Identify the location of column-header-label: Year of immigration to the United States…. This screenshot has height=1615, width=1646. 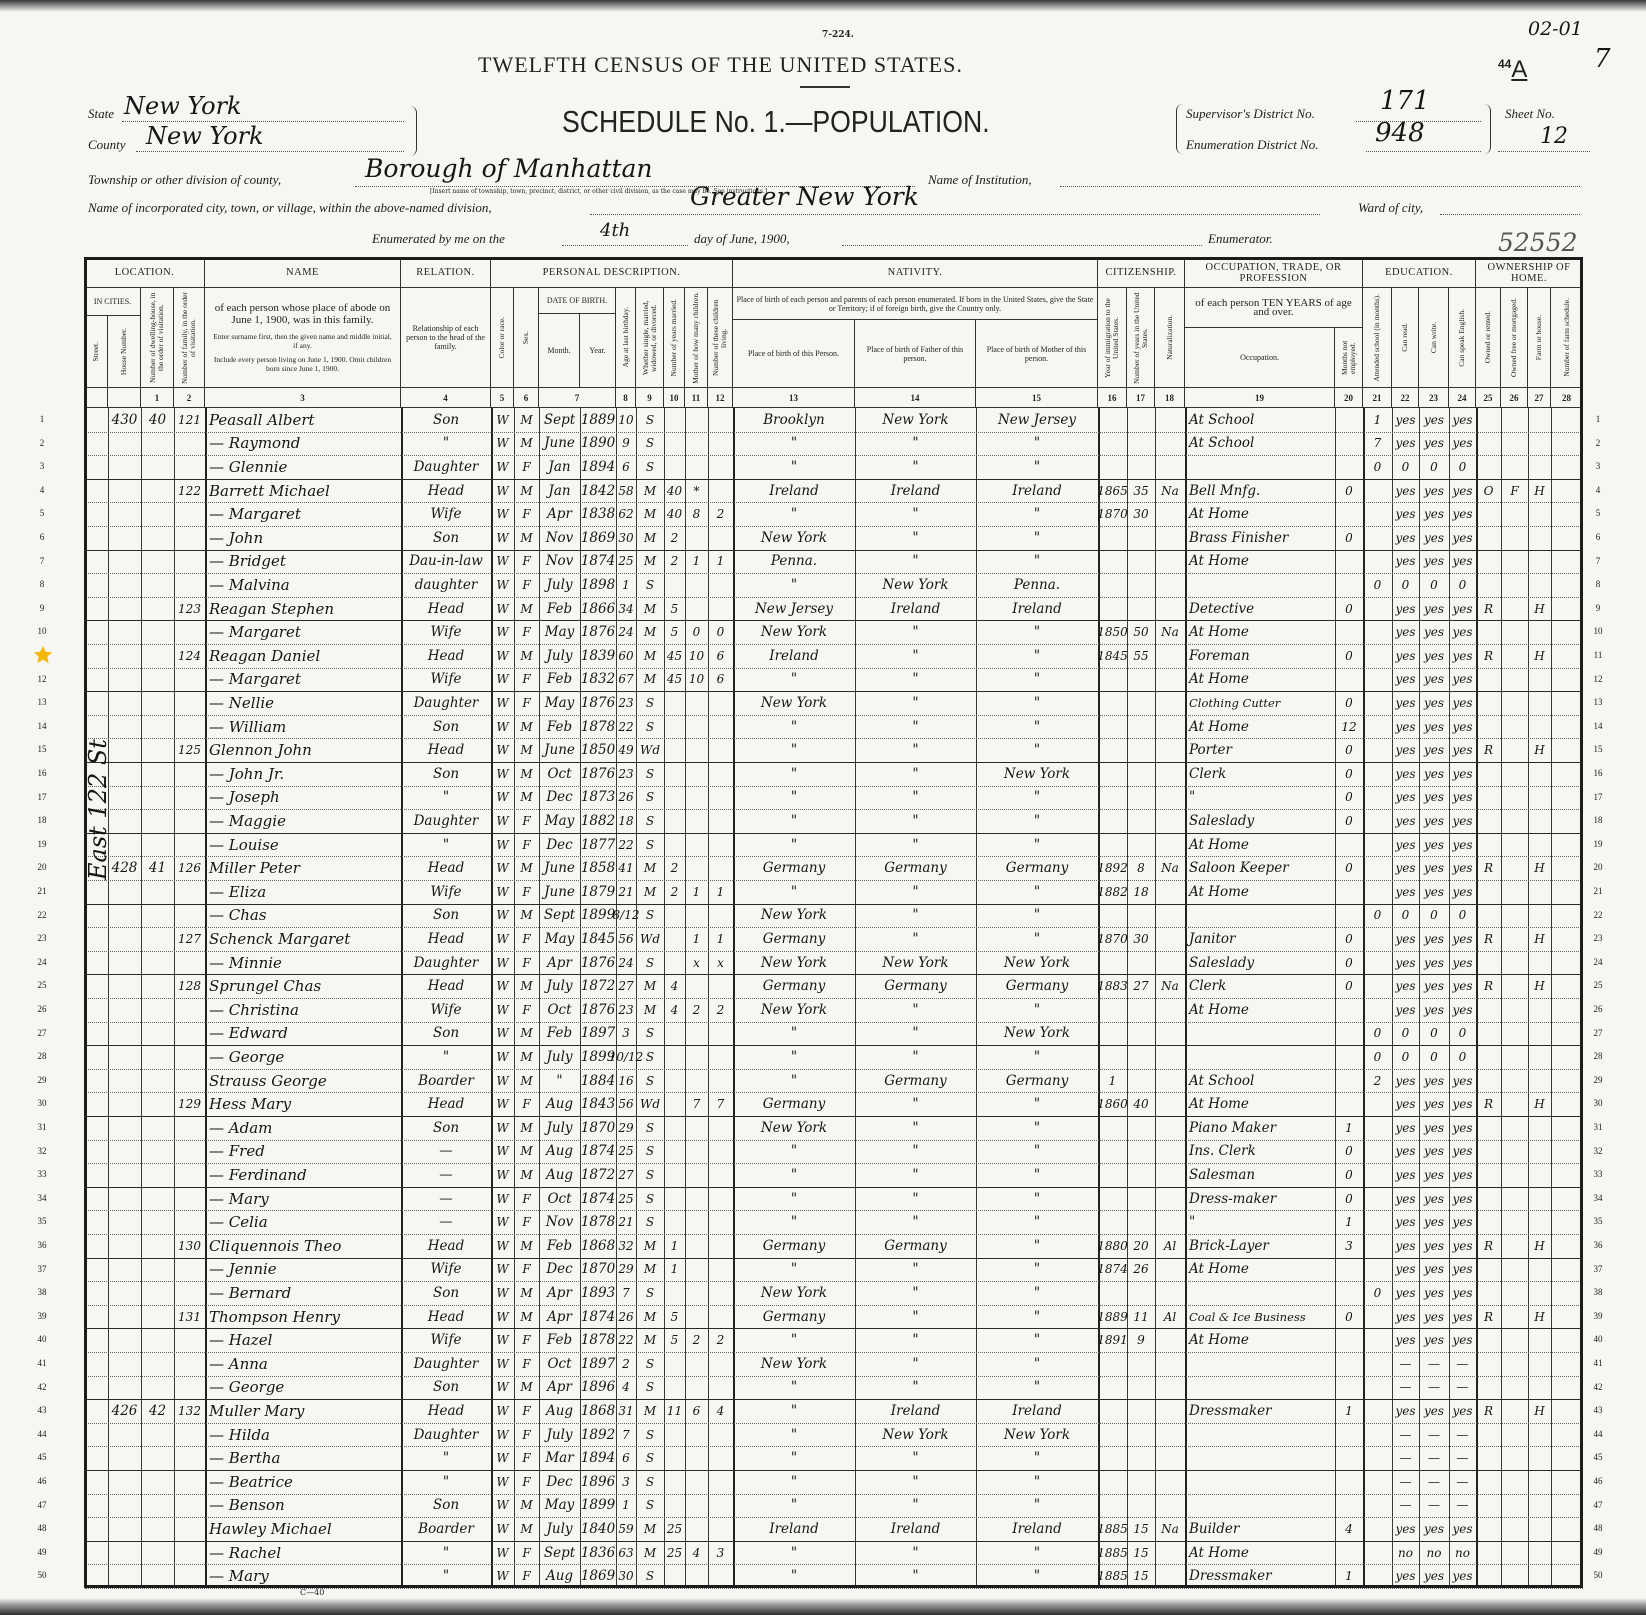
(1111, 337).